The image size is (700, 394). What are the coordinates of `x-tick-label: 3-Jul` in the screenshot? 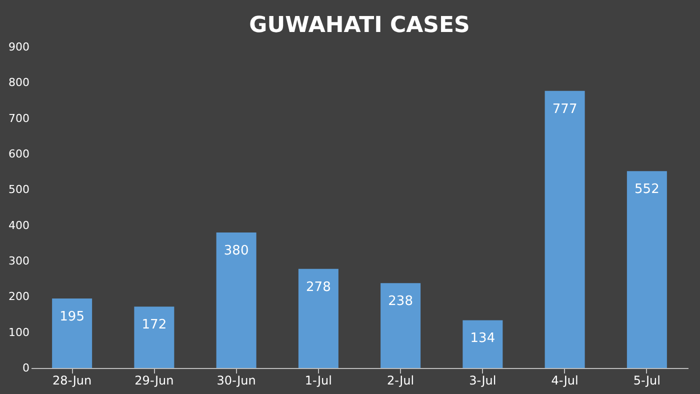 It's located at (482, 381).